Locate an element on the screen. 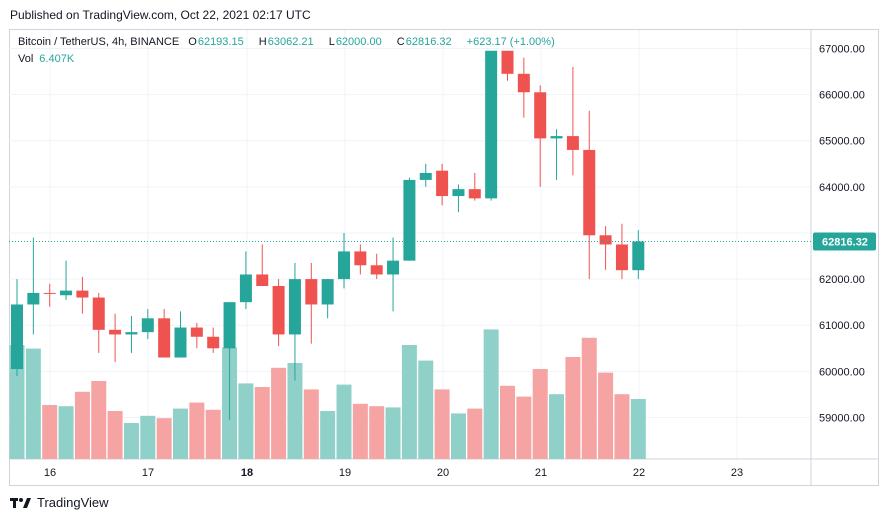 The width and height of the screenshot is (892, 521). symbol-label: Bitcoin / TetherUS, 4h, BINANCE is located at coordinates (99, 42).